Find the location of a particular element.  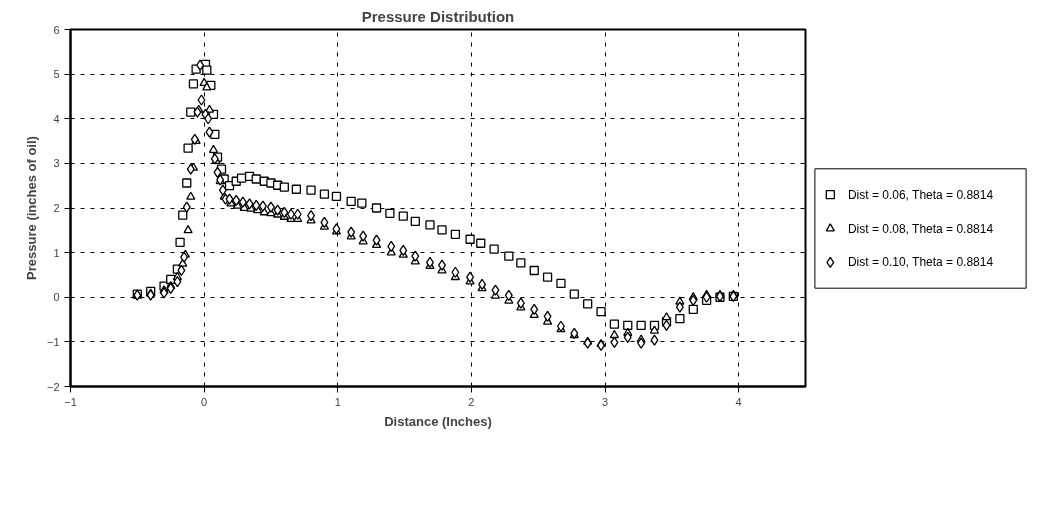

x-tick-label: 4 is located at coordinates (738, 401).